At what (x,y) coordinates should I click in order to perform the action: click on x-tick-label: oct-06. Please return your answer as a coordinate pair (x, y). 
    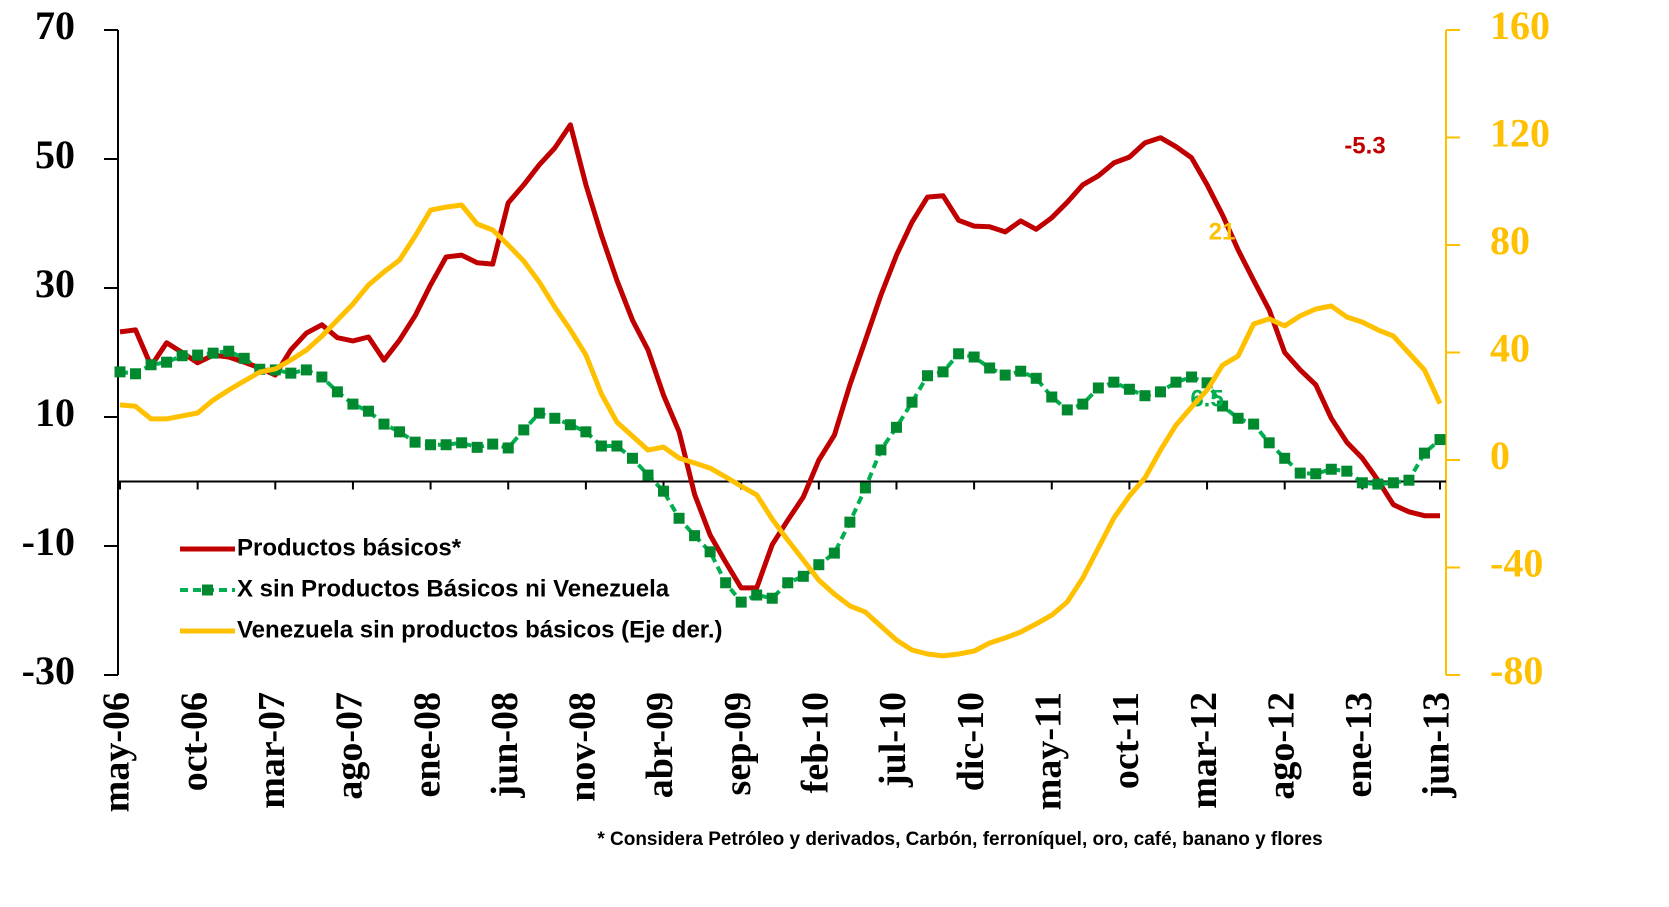
    Looking at the image, I should click on (194, 741).